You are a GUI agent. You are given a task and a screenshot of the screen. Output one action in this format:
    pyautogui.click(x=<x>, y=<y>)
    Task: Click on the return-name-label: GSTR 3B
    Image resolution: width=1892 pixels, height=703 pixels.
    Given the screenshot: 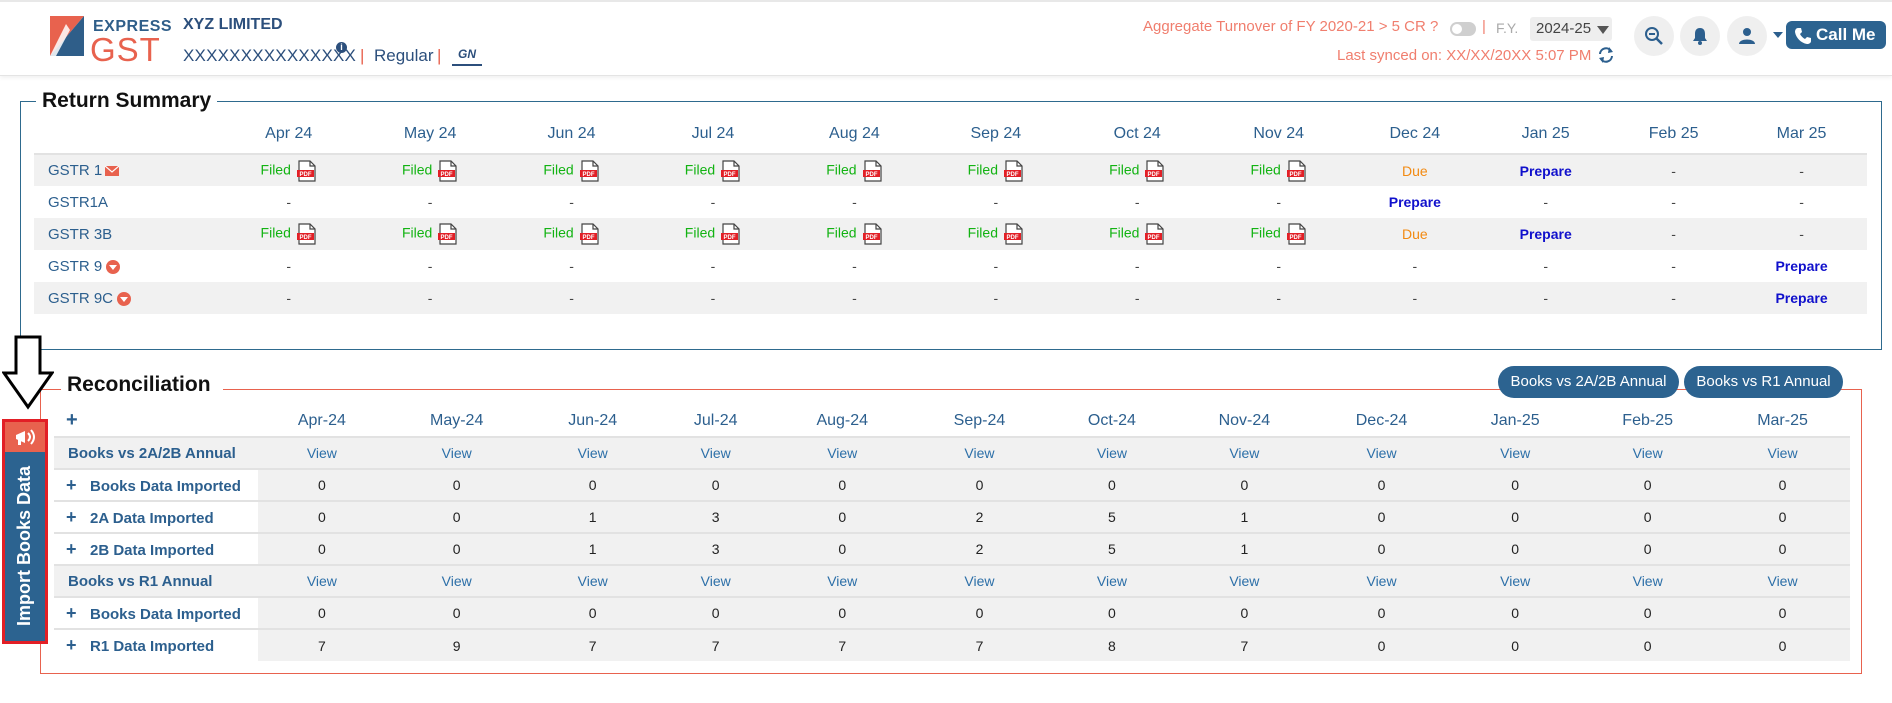 What is the action you would take?
    pyautogui.click(x=80, y=234)
    